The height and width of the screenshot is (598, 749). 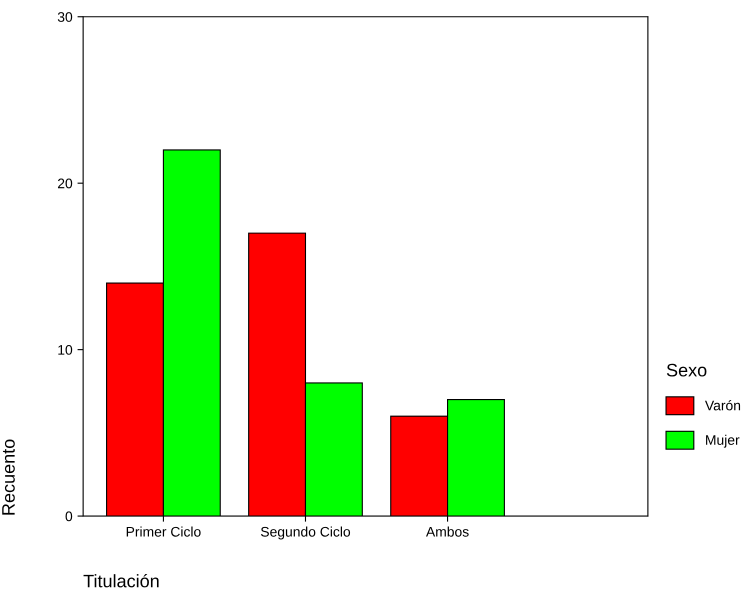 I want to click on legend-title: Sexo, so click(x=686, y=370).